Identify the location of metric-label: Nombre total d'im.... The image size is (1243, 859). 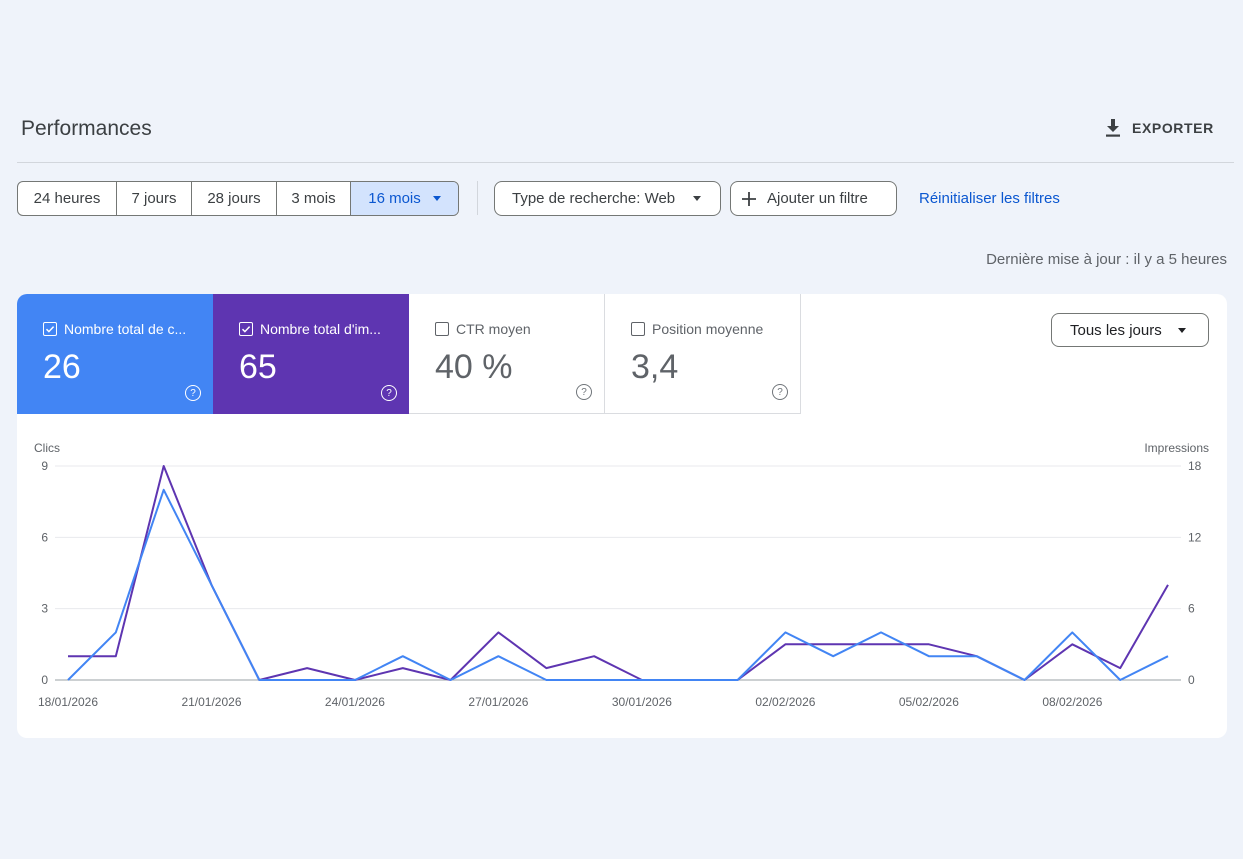
(320, 329).